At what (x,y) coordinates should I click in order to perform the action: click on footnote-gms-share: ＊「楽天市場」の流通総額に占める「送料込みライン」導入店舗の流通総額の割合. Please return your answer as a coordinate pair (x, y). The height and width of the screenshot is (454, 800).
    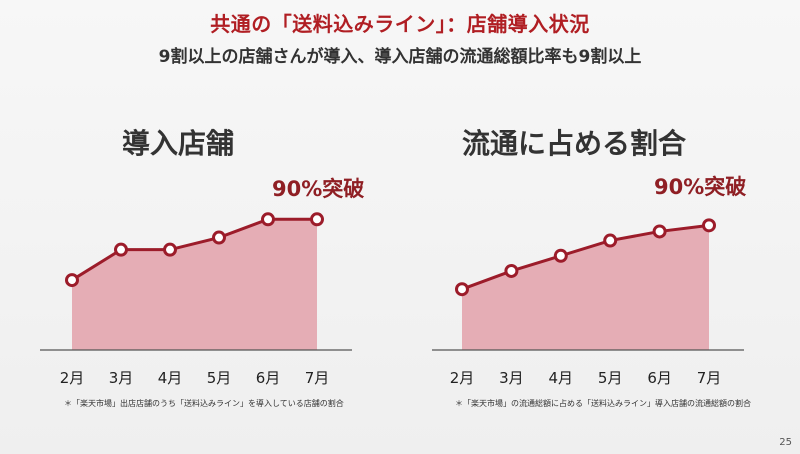
    Looking at the image, I should click on (603, 403).